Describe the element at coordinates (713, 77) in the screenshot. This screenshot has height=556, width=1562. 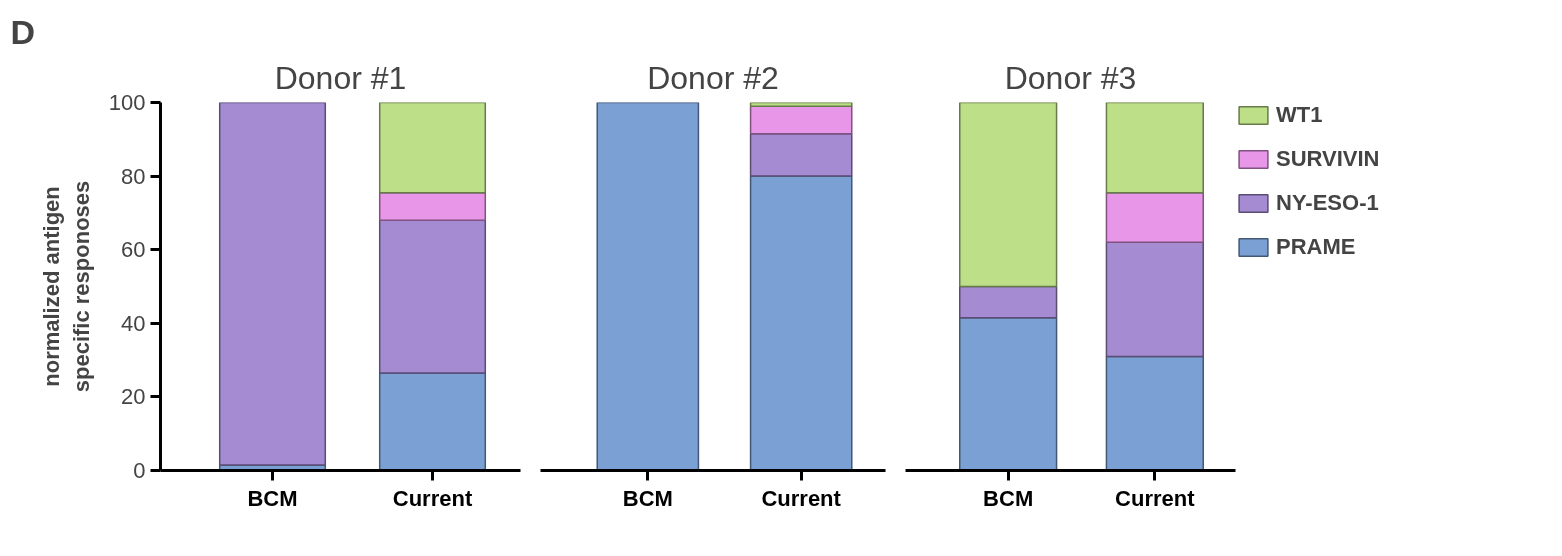
I see `chart-title: Donor #2` at that location.